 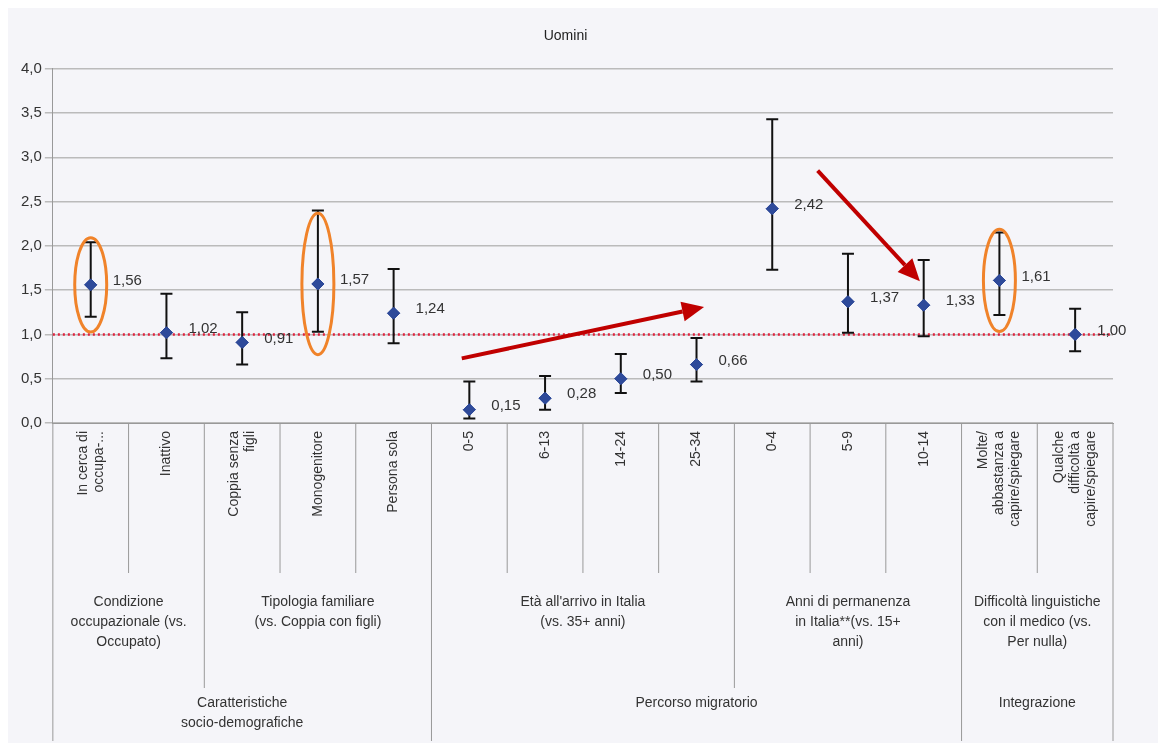 What do you see at coordinates (565, 35) in the screenshot?
I see `chart-title: Uomini` at bounding box center [565, 35].